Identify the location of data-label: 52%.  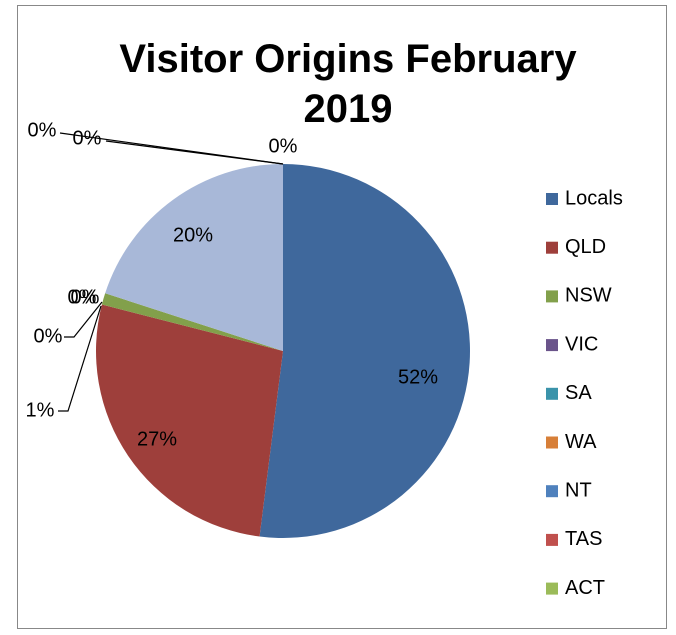
(418, 377).